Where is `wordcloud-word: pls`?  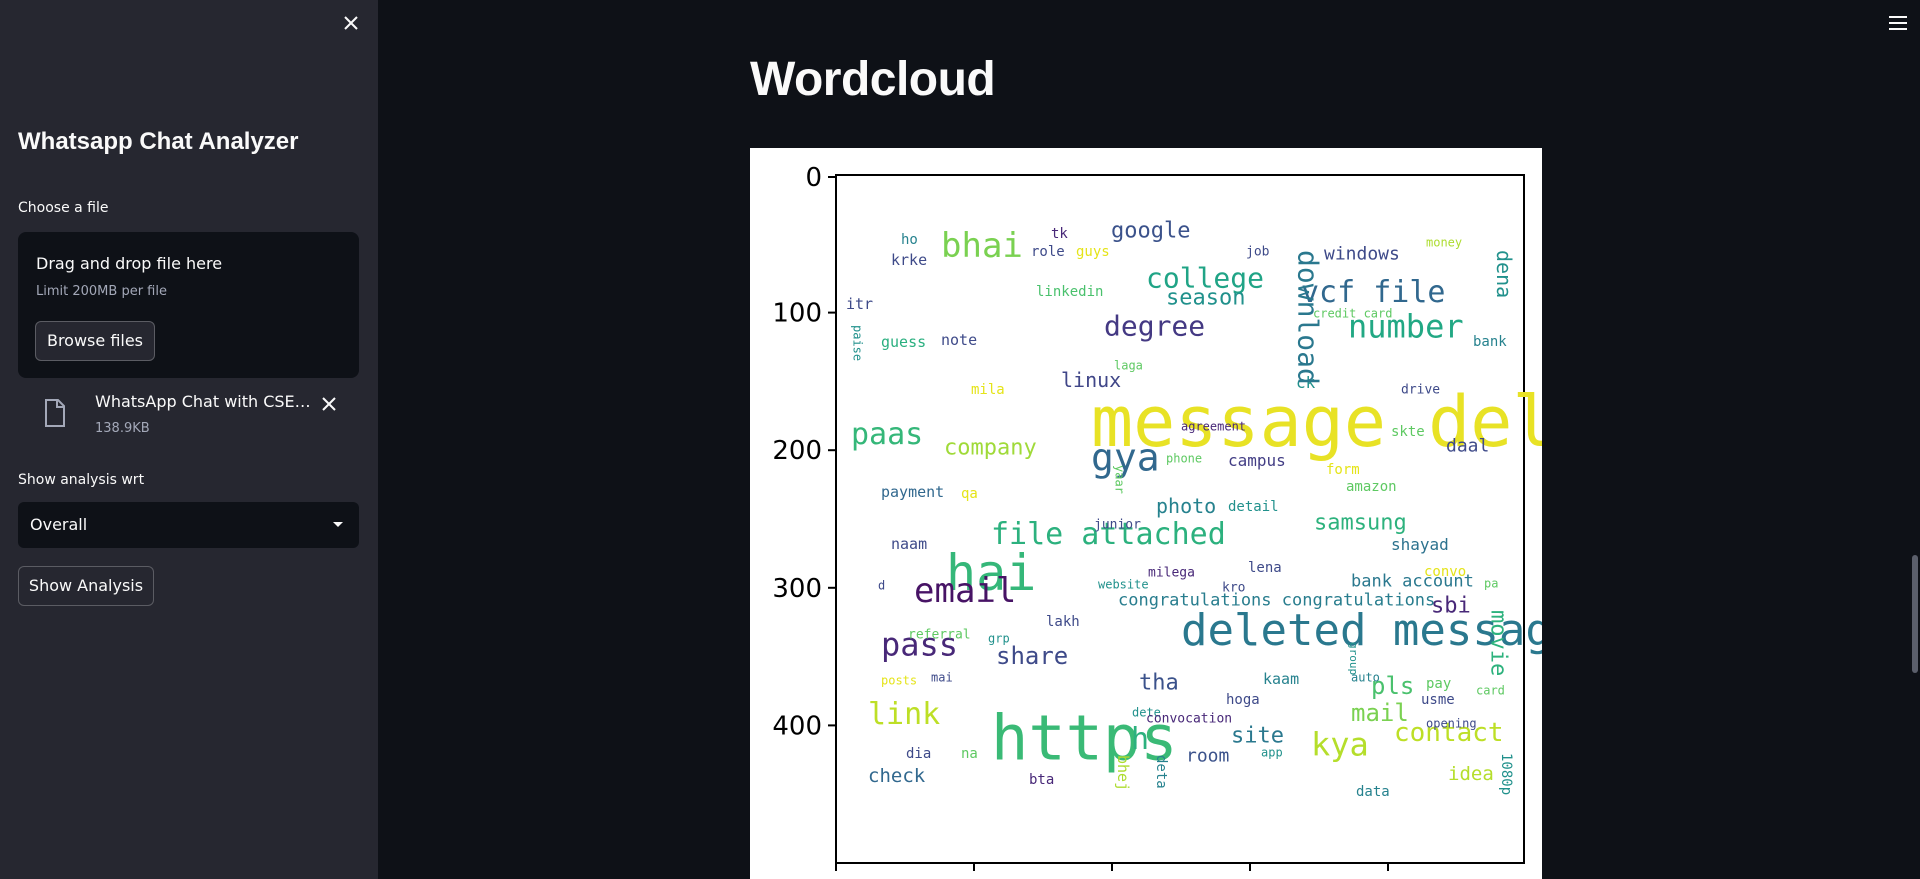 wordcloud-word: pls is located at coordinates (1392, 686).